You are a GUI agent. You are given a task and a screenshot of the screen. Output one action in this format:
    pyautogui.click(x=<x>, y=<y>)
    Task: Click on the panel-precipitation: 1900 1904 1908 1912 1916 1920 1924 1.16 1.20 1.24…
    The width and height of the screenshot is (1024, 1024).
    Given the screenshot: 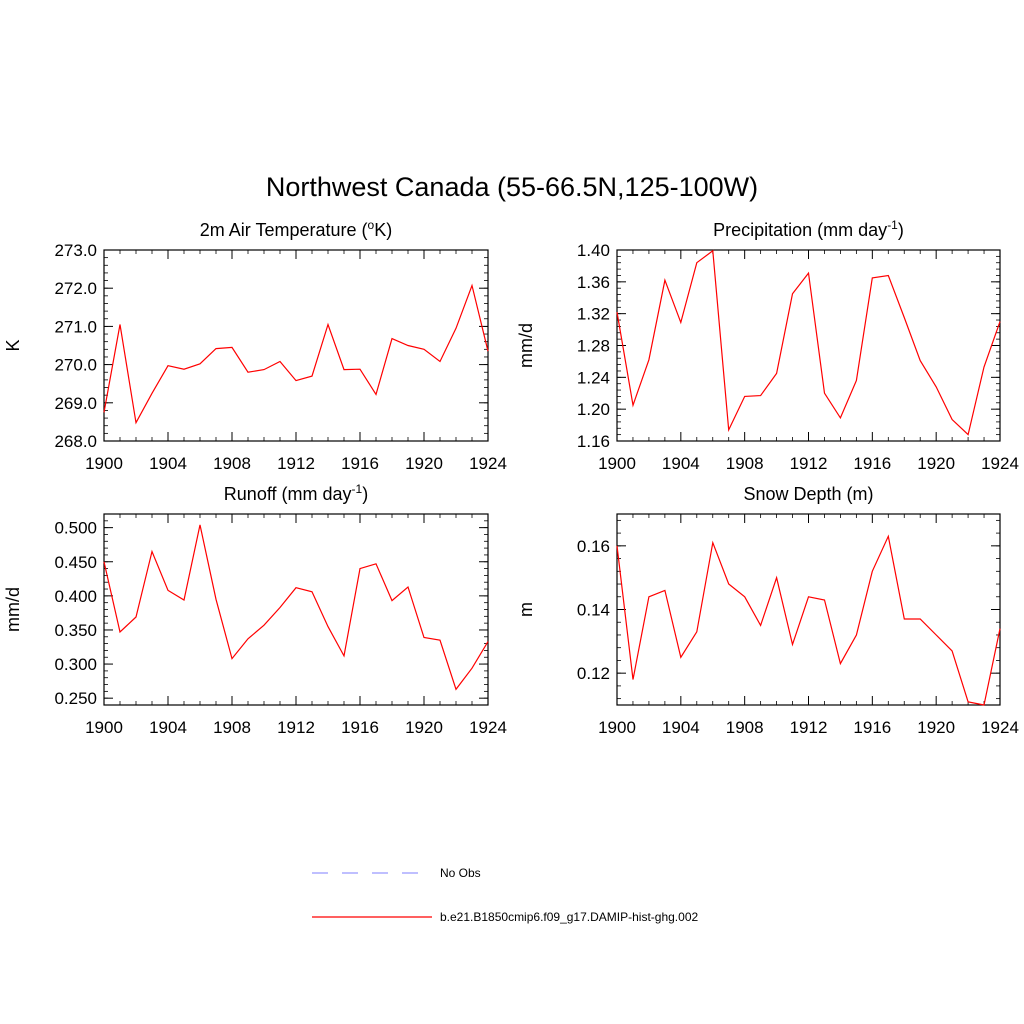 What is the action you would take?
    pyautogui.click(x=767, y=345)
    